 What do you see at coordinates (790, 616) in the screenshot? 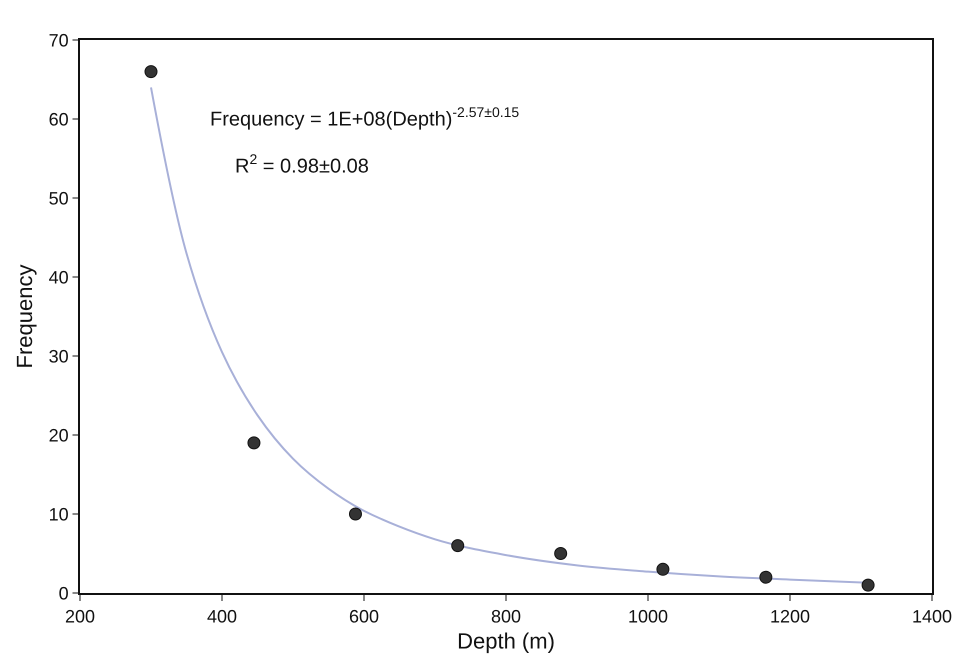
I see `x-tick-label: 1200` at bounding box center [790, 616].